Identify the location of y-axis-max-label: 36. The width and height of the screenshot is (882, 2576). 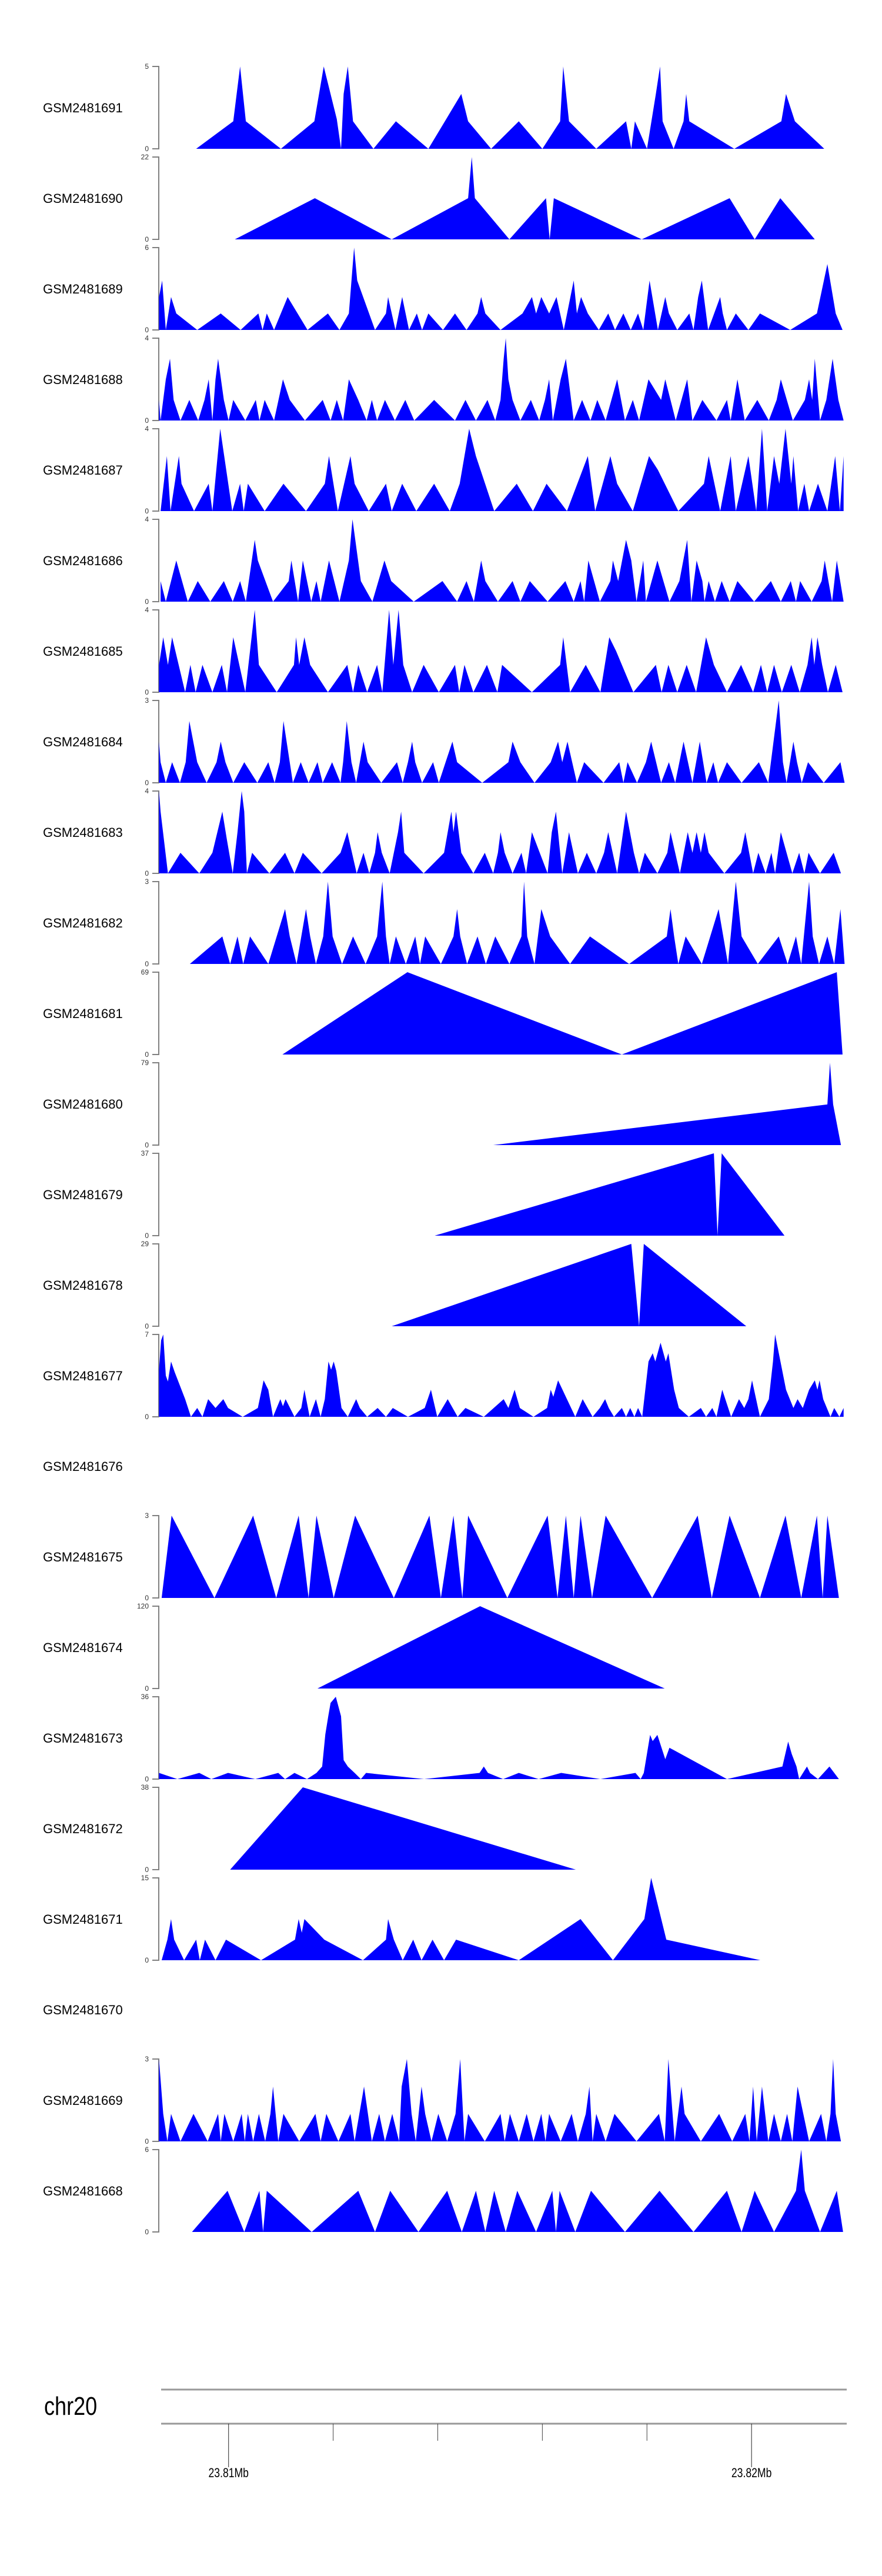
(145, 1697).